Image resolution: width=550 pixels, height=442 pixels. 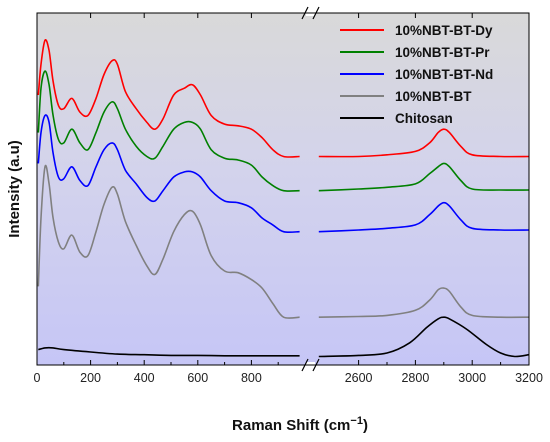 What do you see at coordinates (359, 378) in the screenshot?
I see `x-tick-label: 2600` at bounding box center [359, 378].